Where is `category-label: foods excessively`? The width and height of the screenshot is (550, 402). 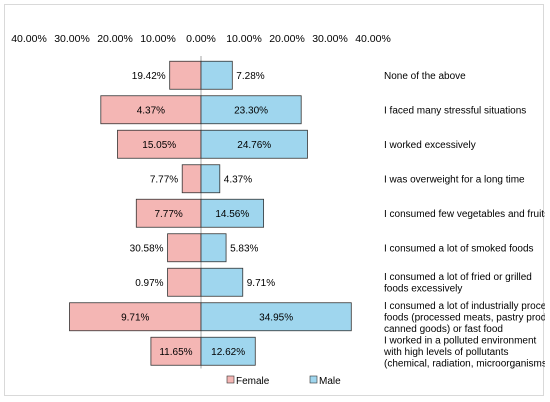
category-label: foods excessively is located at coordinates (423, 289).